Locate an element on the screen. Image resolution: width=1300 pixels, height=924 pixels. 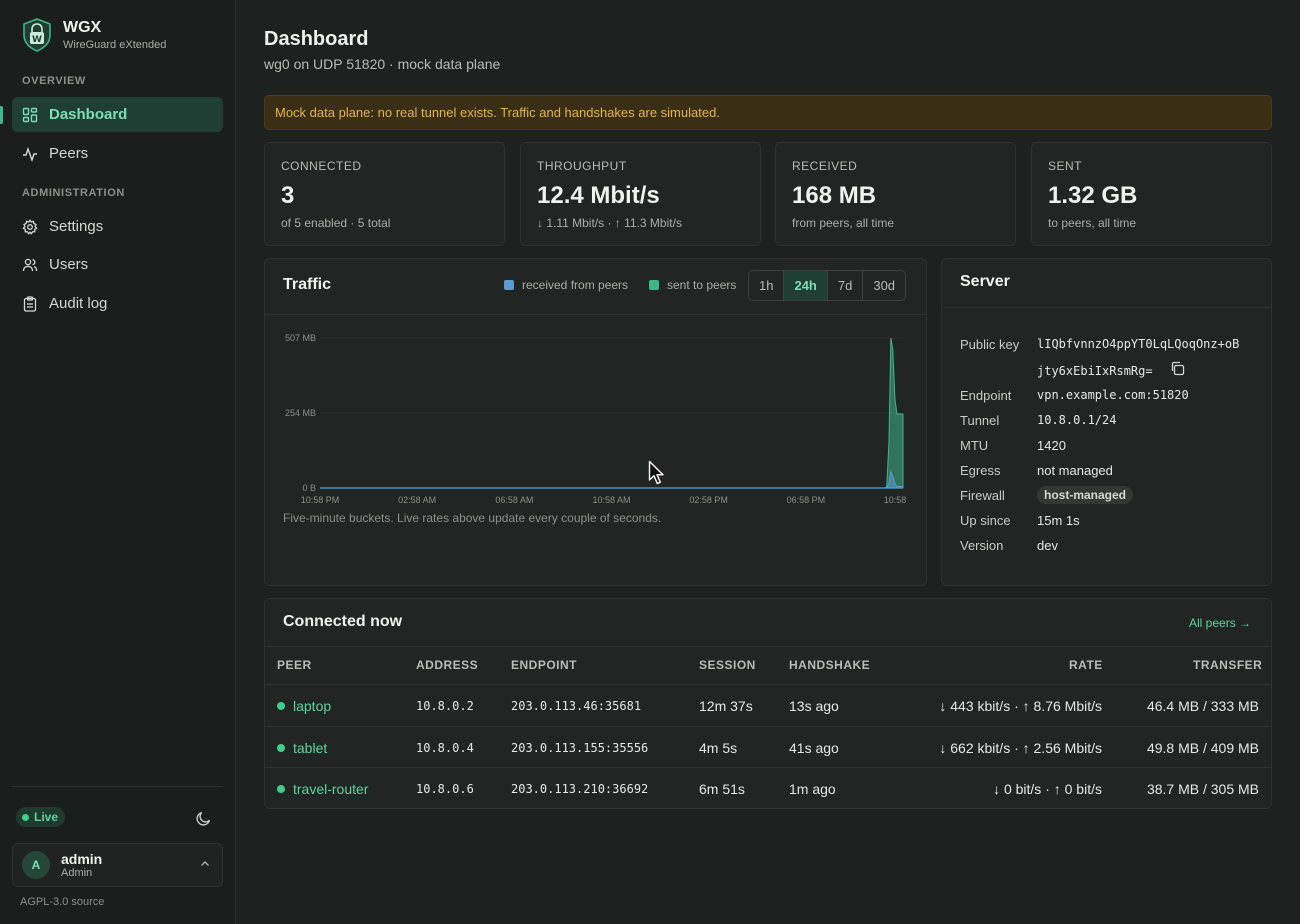
time-range-selector: 1h 24h 7d 30d is located at coordinates (827, 285).